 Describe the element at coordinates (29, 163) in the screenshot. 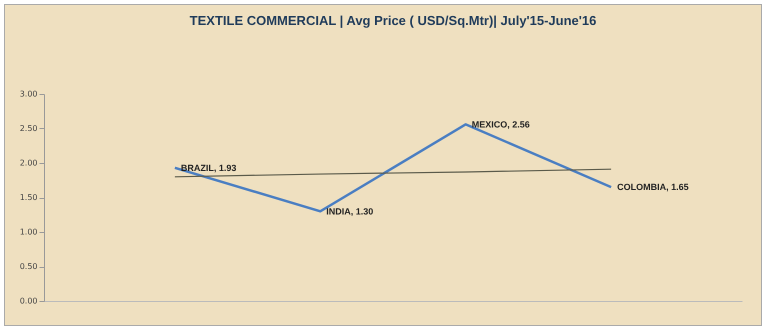

I see `y-tick-label: 2.00` at that location.